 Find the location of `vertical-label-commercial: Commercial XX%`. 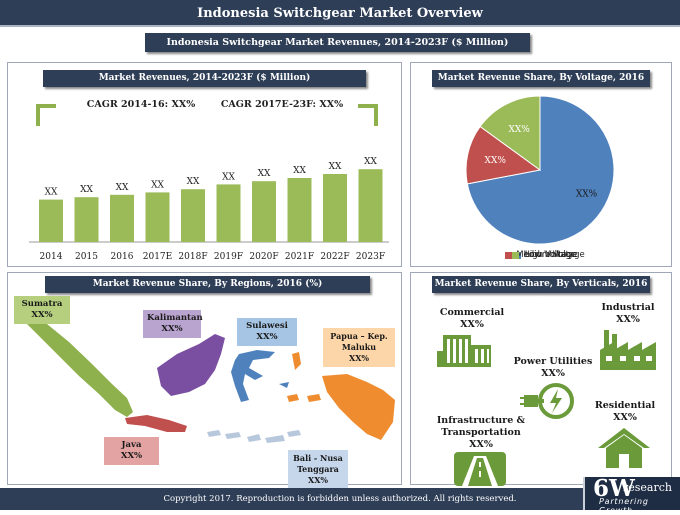

vertical-label-commercial: Commercial XX% is located at coordinates (472, 319).